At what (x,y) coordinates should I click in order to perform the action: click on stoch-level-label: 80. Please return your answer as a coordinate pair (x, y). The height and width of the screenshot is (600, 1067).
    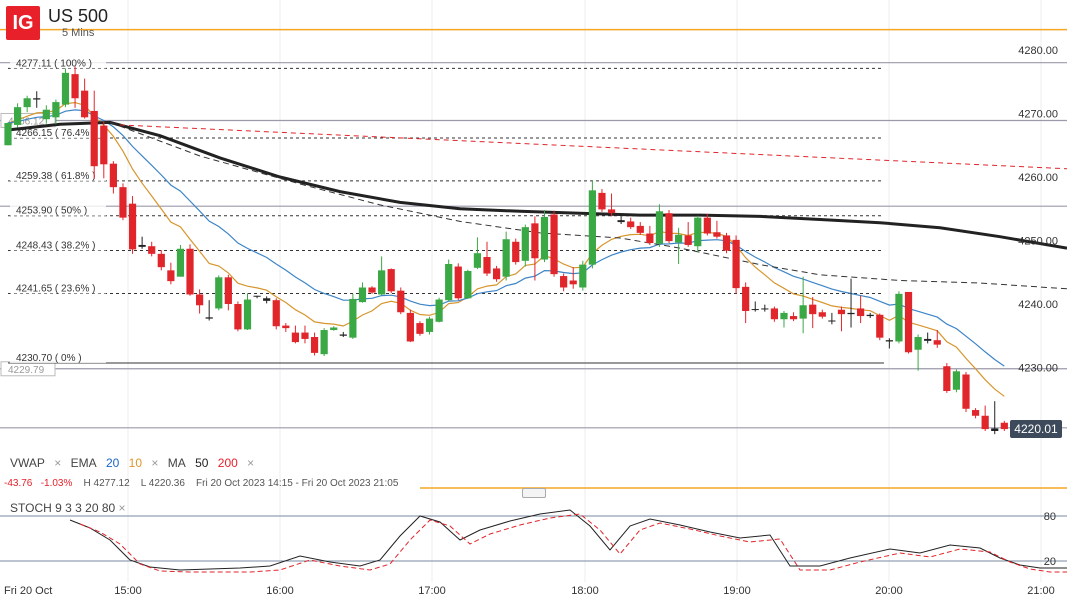
    Looking at the image, I should click on (1050, 517).